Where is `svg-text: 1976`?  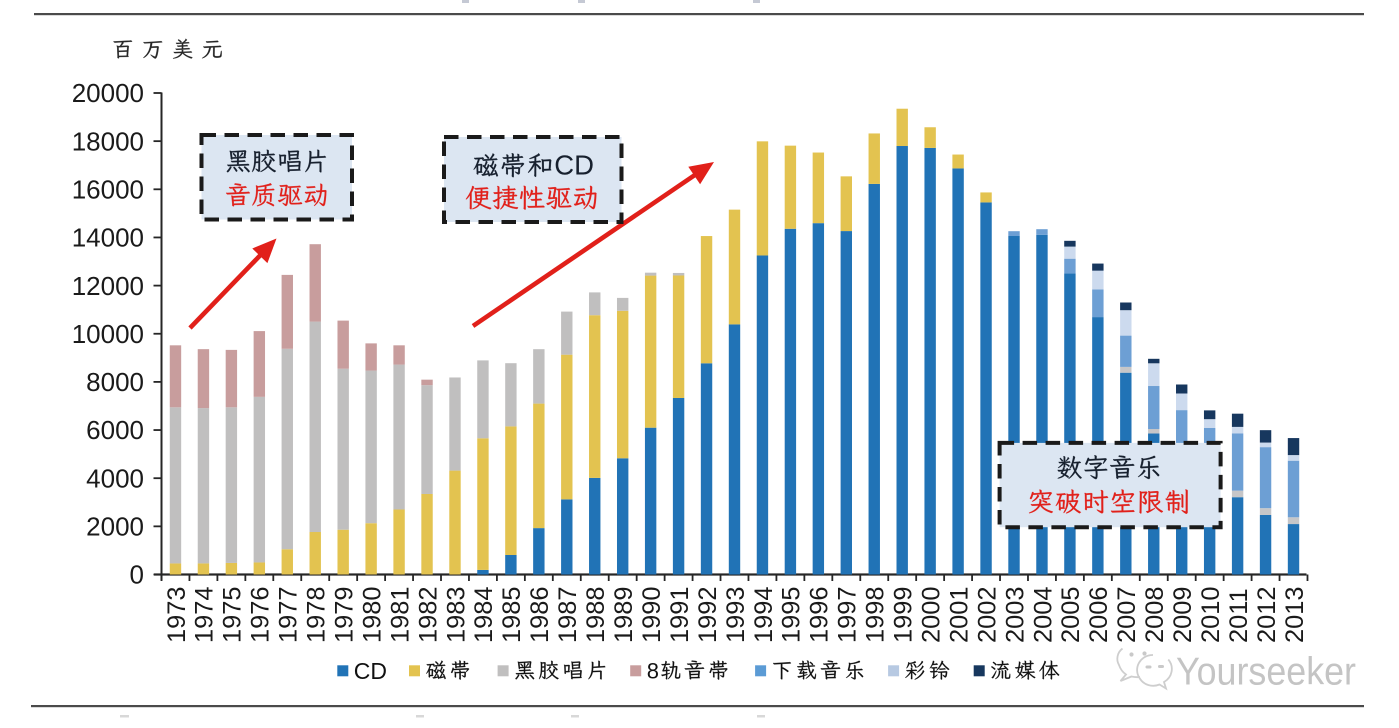 svg-text: 1976 is located at coordinates (261, 615).